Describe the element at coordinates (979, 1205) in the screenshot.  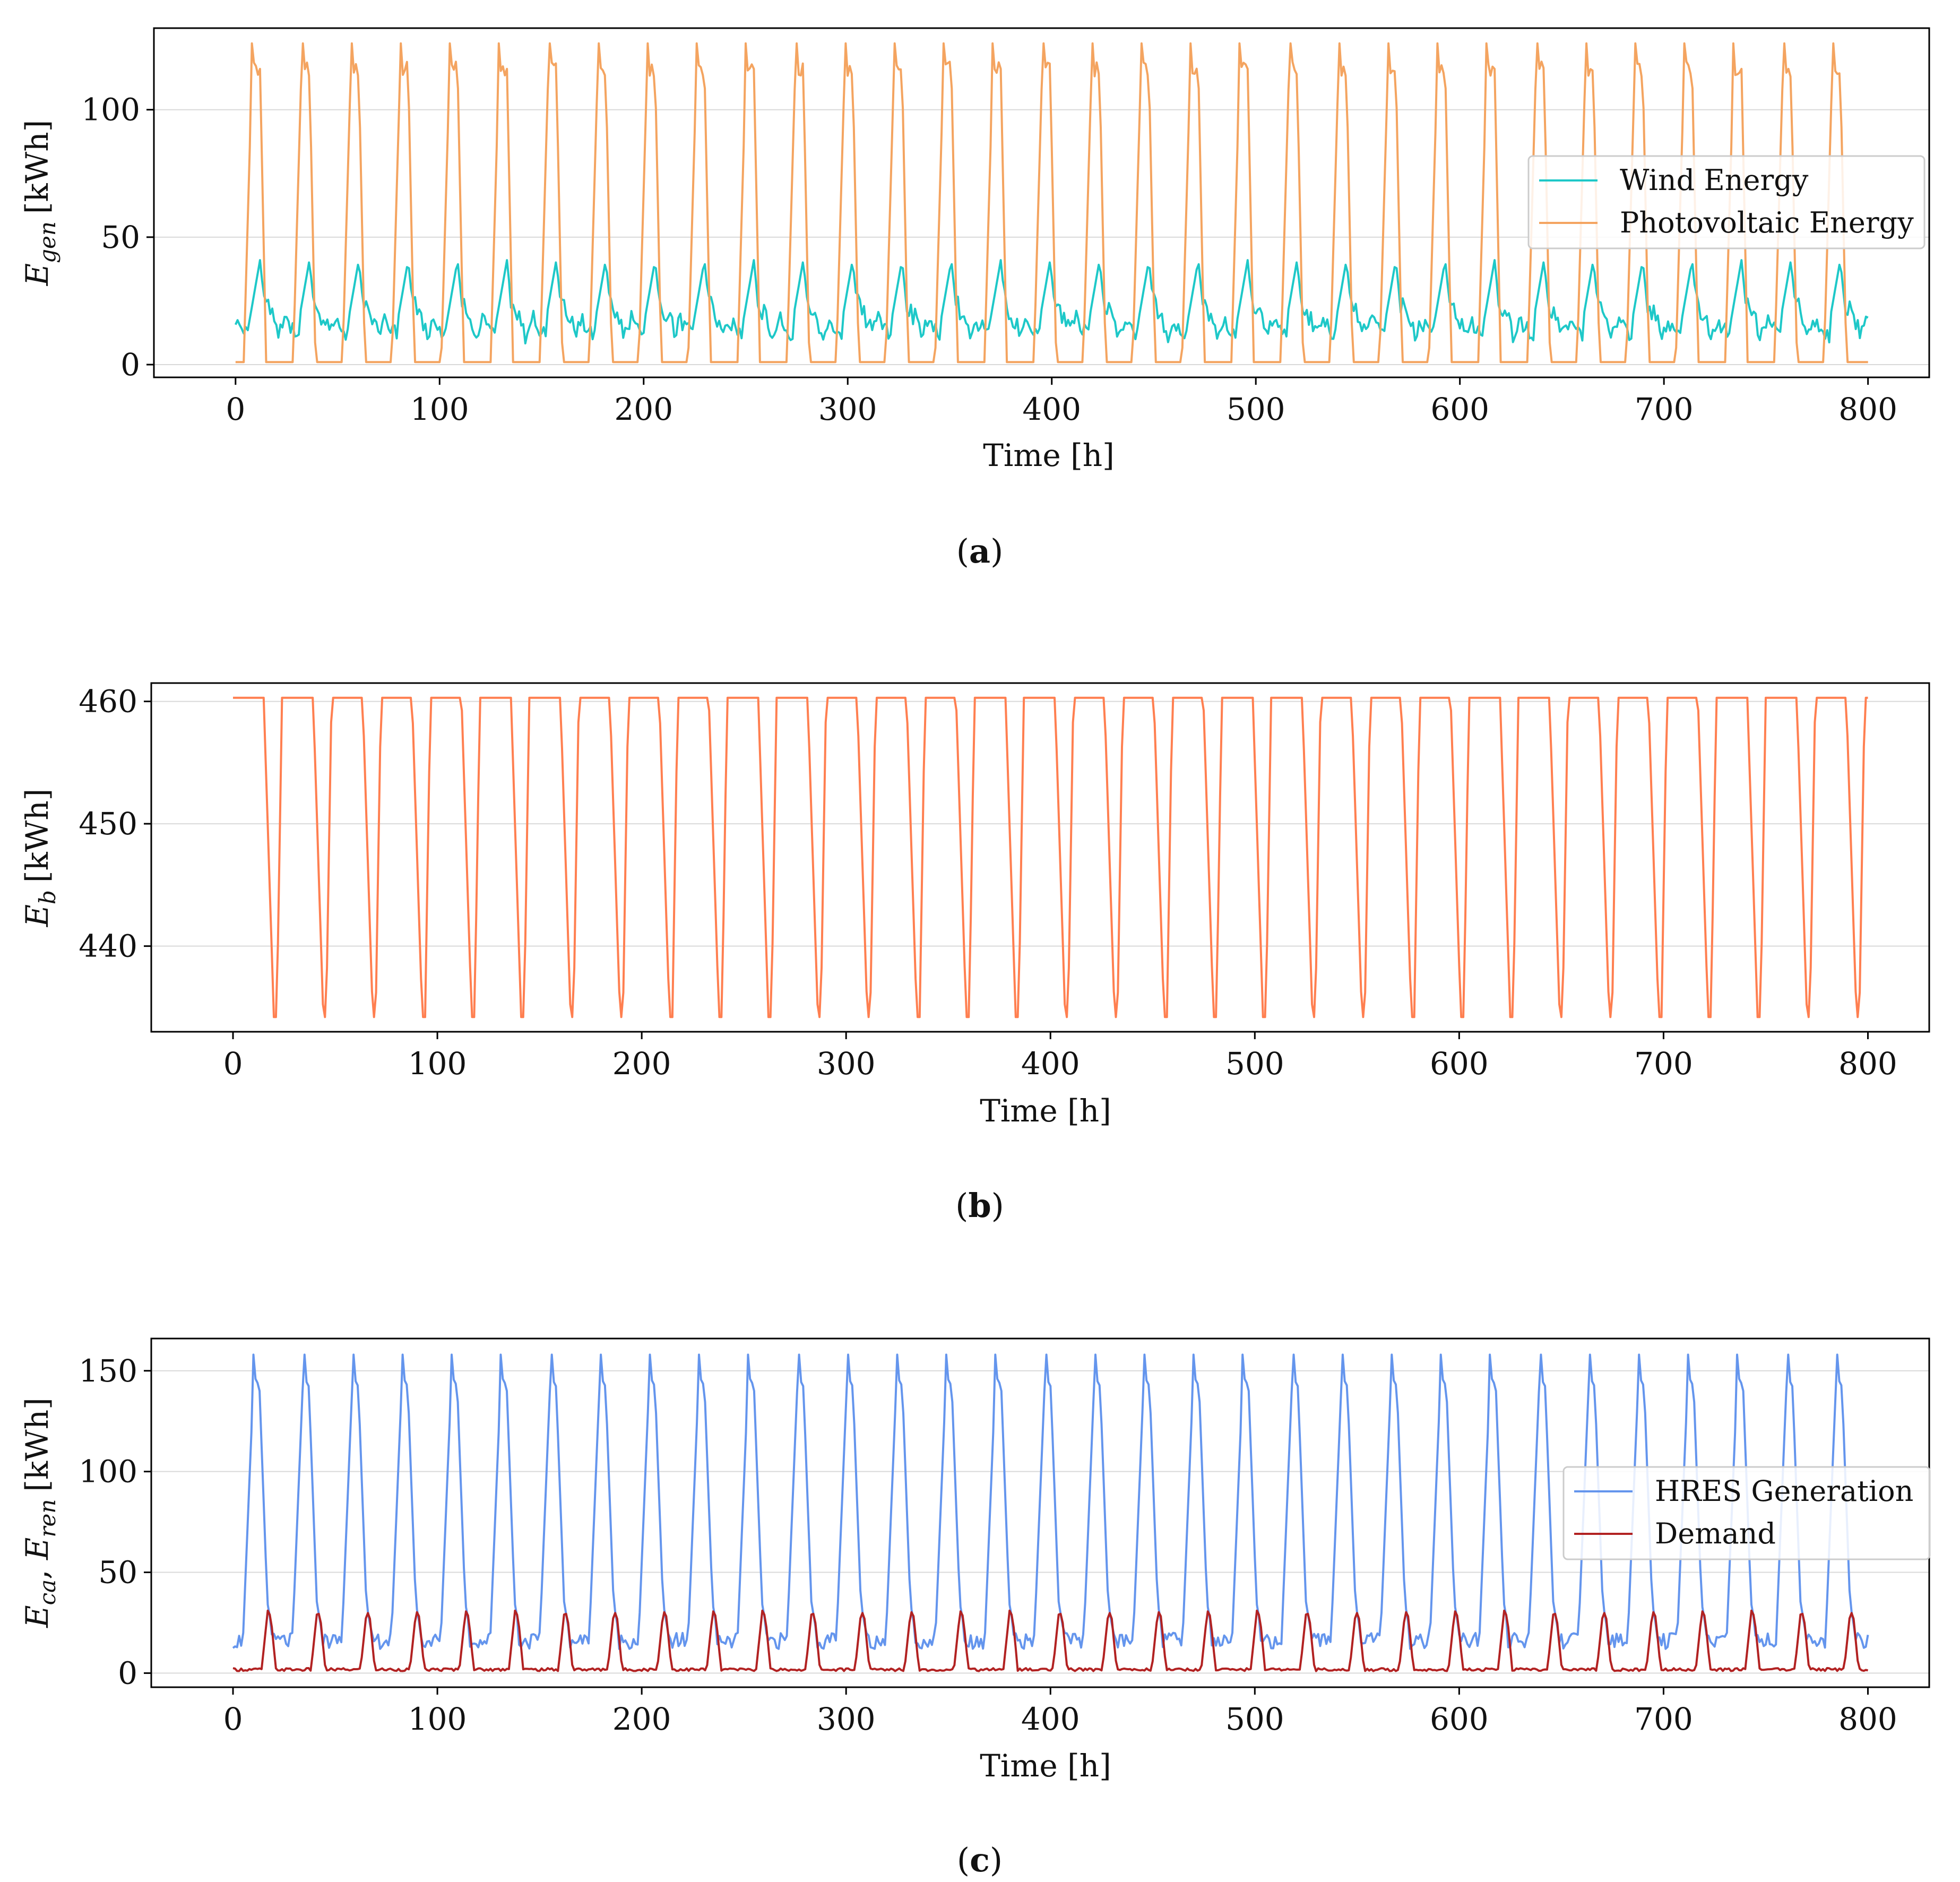
I see `caption-b: (b)` at that location.